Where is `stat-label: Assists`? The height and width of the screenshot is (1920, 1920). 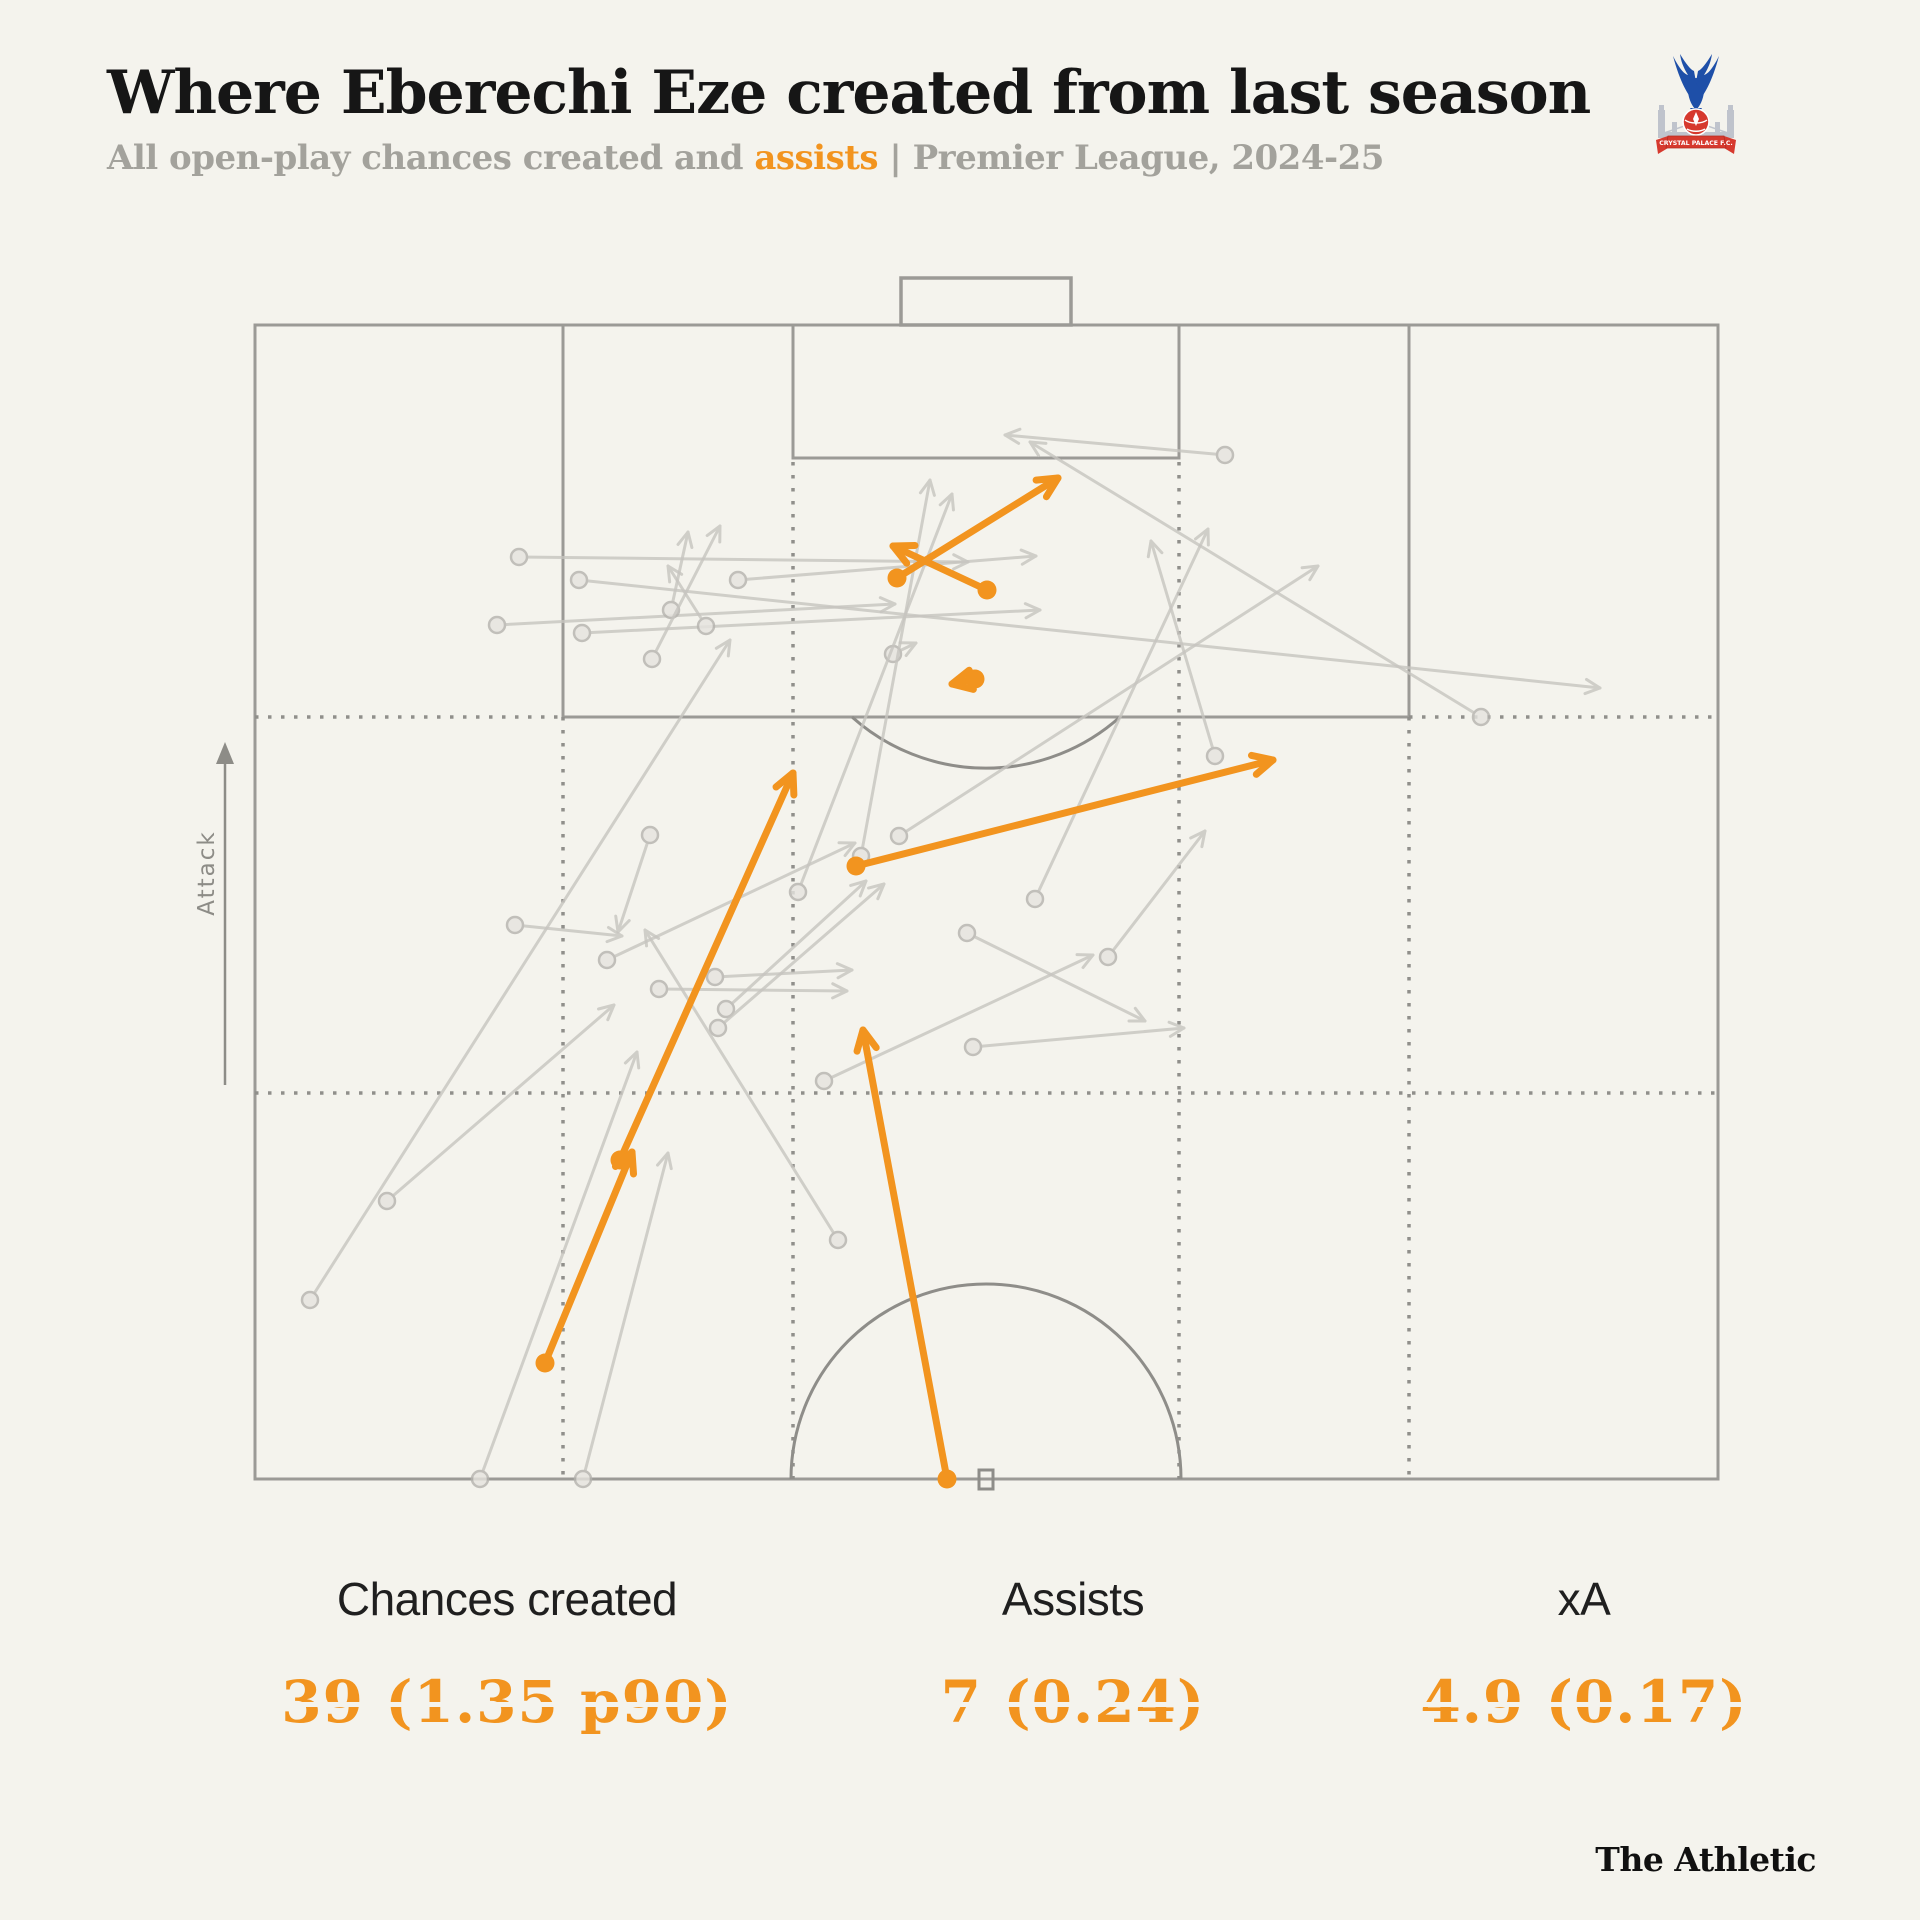 stat-label: Assists is located at coordinates (1073, 1599).